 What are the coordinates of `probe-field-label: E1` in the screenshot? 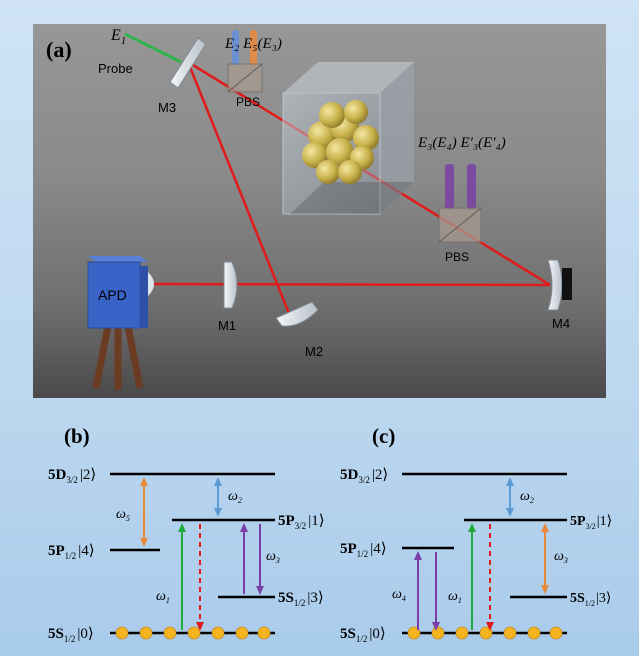 It's located at (118, 37).